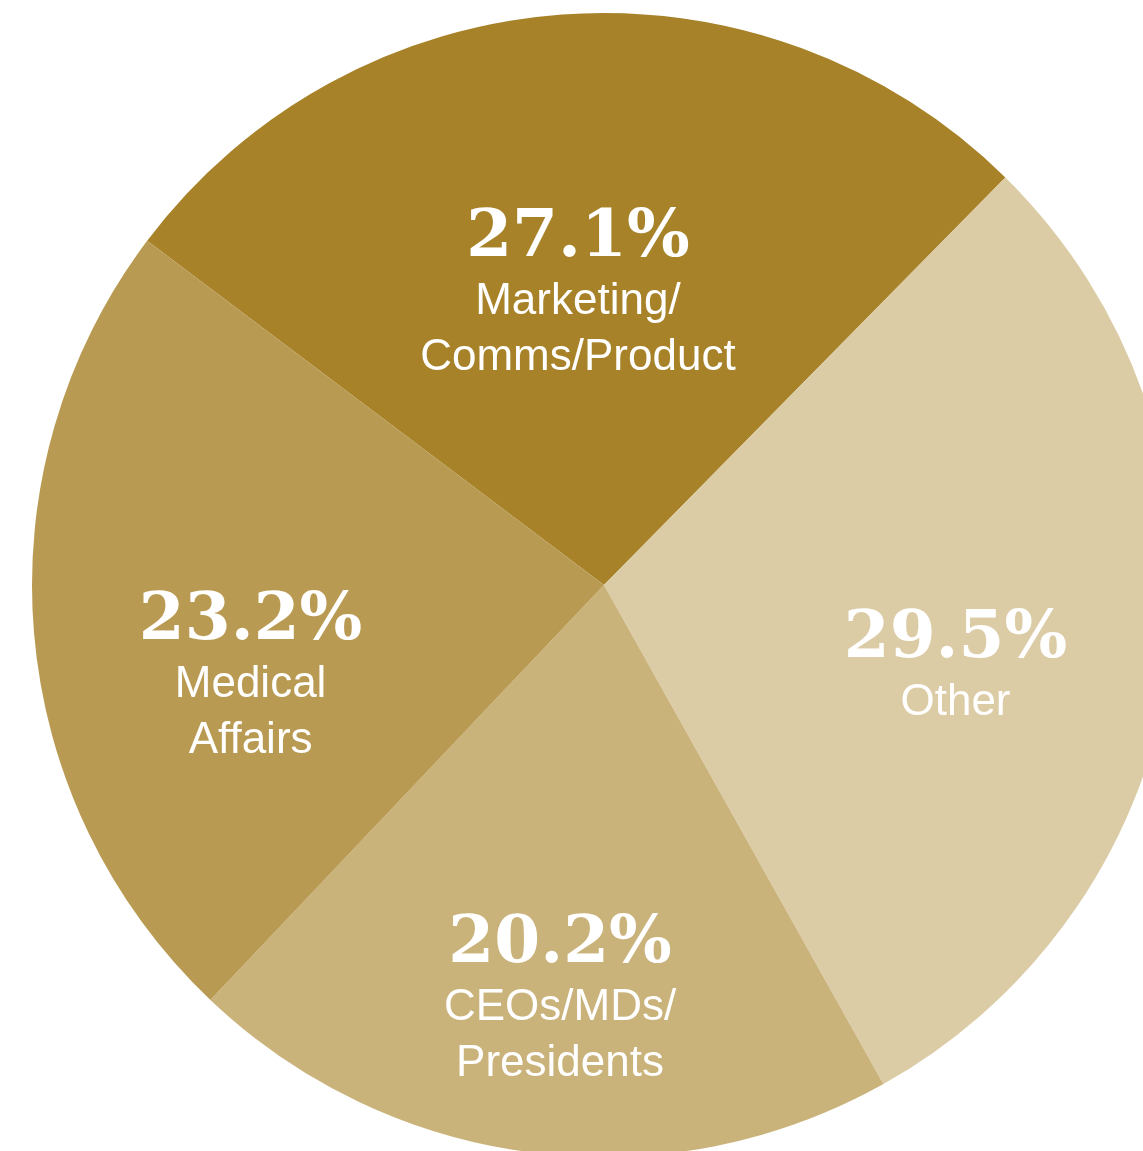 This screenshot has height=1151, width=1143. What do you see at coordinates (955, 700) in the screenshot?
I see `slice-label: Other` at bounding box center [955, 700].